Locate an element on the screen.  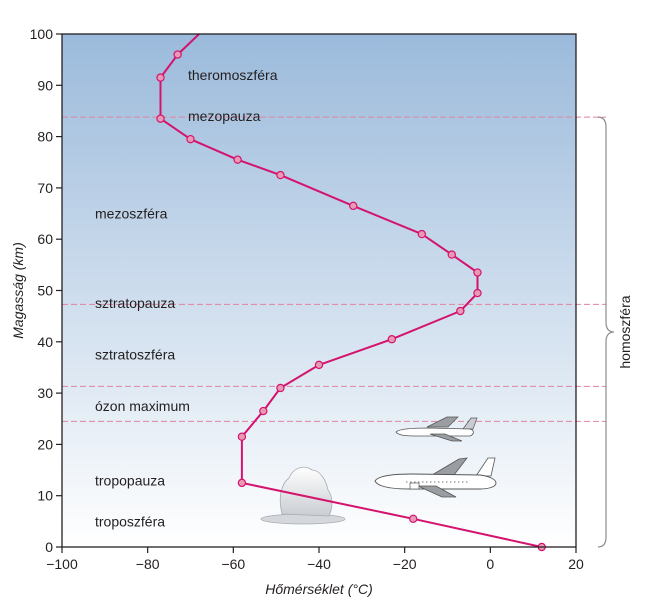
layer-label: ózon maximum is located at coordinates (142, 406).